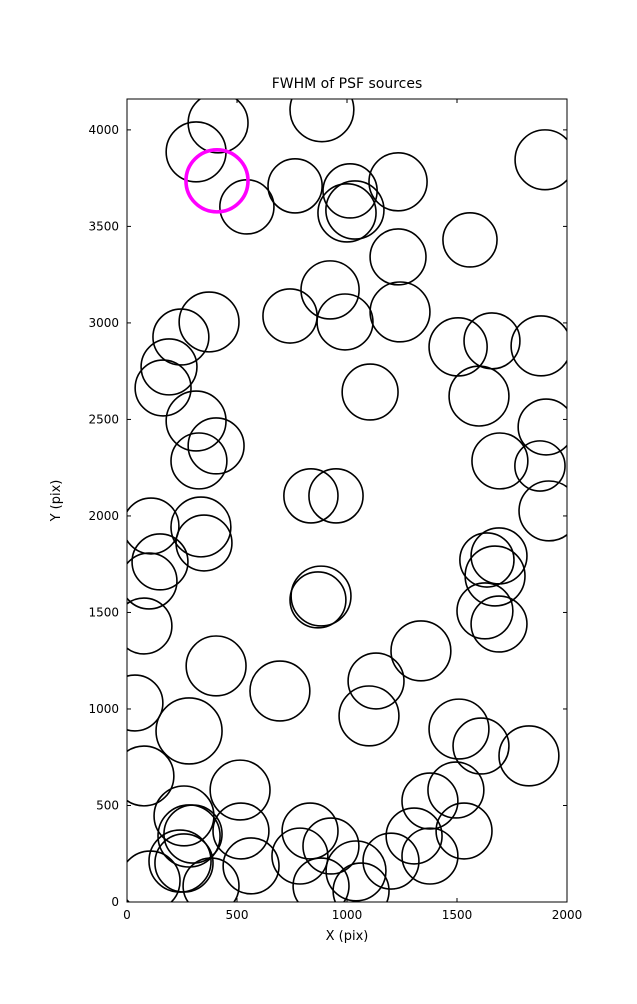 This screenshot has width=637, height=1004. I want to click on highlighted-psf-circle, so click(217, 181).